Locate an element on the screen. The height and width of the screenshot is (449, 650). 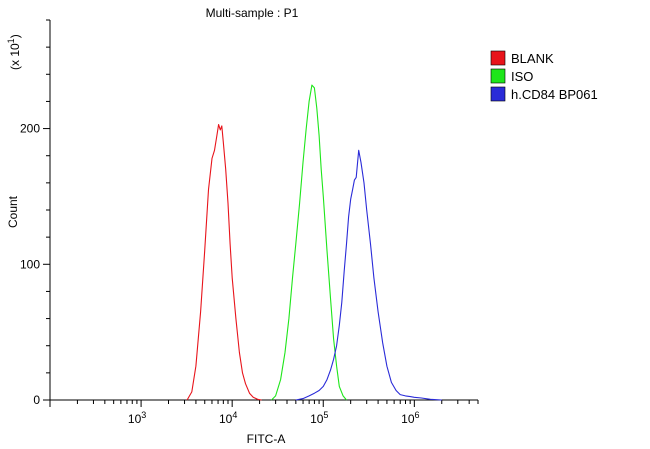
legend-label-2: h.CD84 BP061 is located at coordinates (554, 94).